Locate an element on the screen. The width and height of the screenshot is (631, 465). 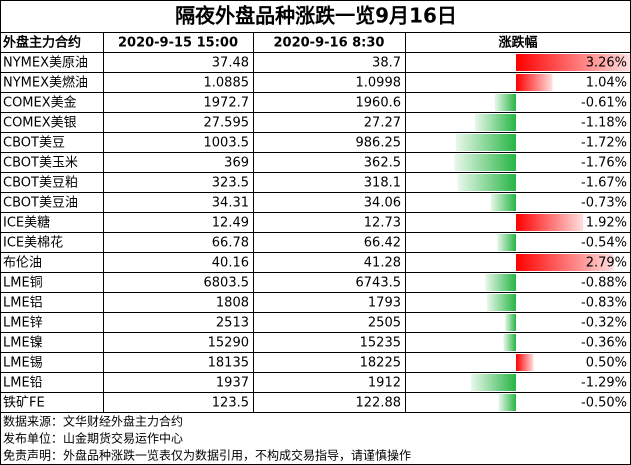
footer-line: 免责声明：外盘品种涨跌一览表仅为数据引用，不构成交易指导，请谨慎操作 is located at coordinates (207, 455).